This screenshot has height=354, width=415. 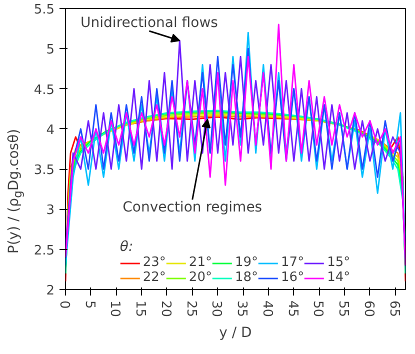 What do you see at coordinates (242, 309) in the screenshot?
I see `x-tick-label: 35` at bounding box center [242, 309].